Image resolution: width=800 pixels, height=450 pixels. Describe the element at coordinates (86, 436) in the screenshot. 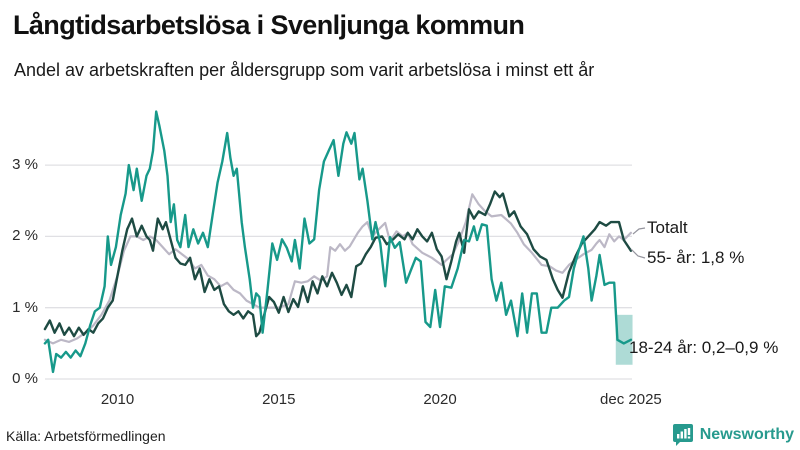

I see `source-credit: Källa: Arbetsförmedlingen` at that location.